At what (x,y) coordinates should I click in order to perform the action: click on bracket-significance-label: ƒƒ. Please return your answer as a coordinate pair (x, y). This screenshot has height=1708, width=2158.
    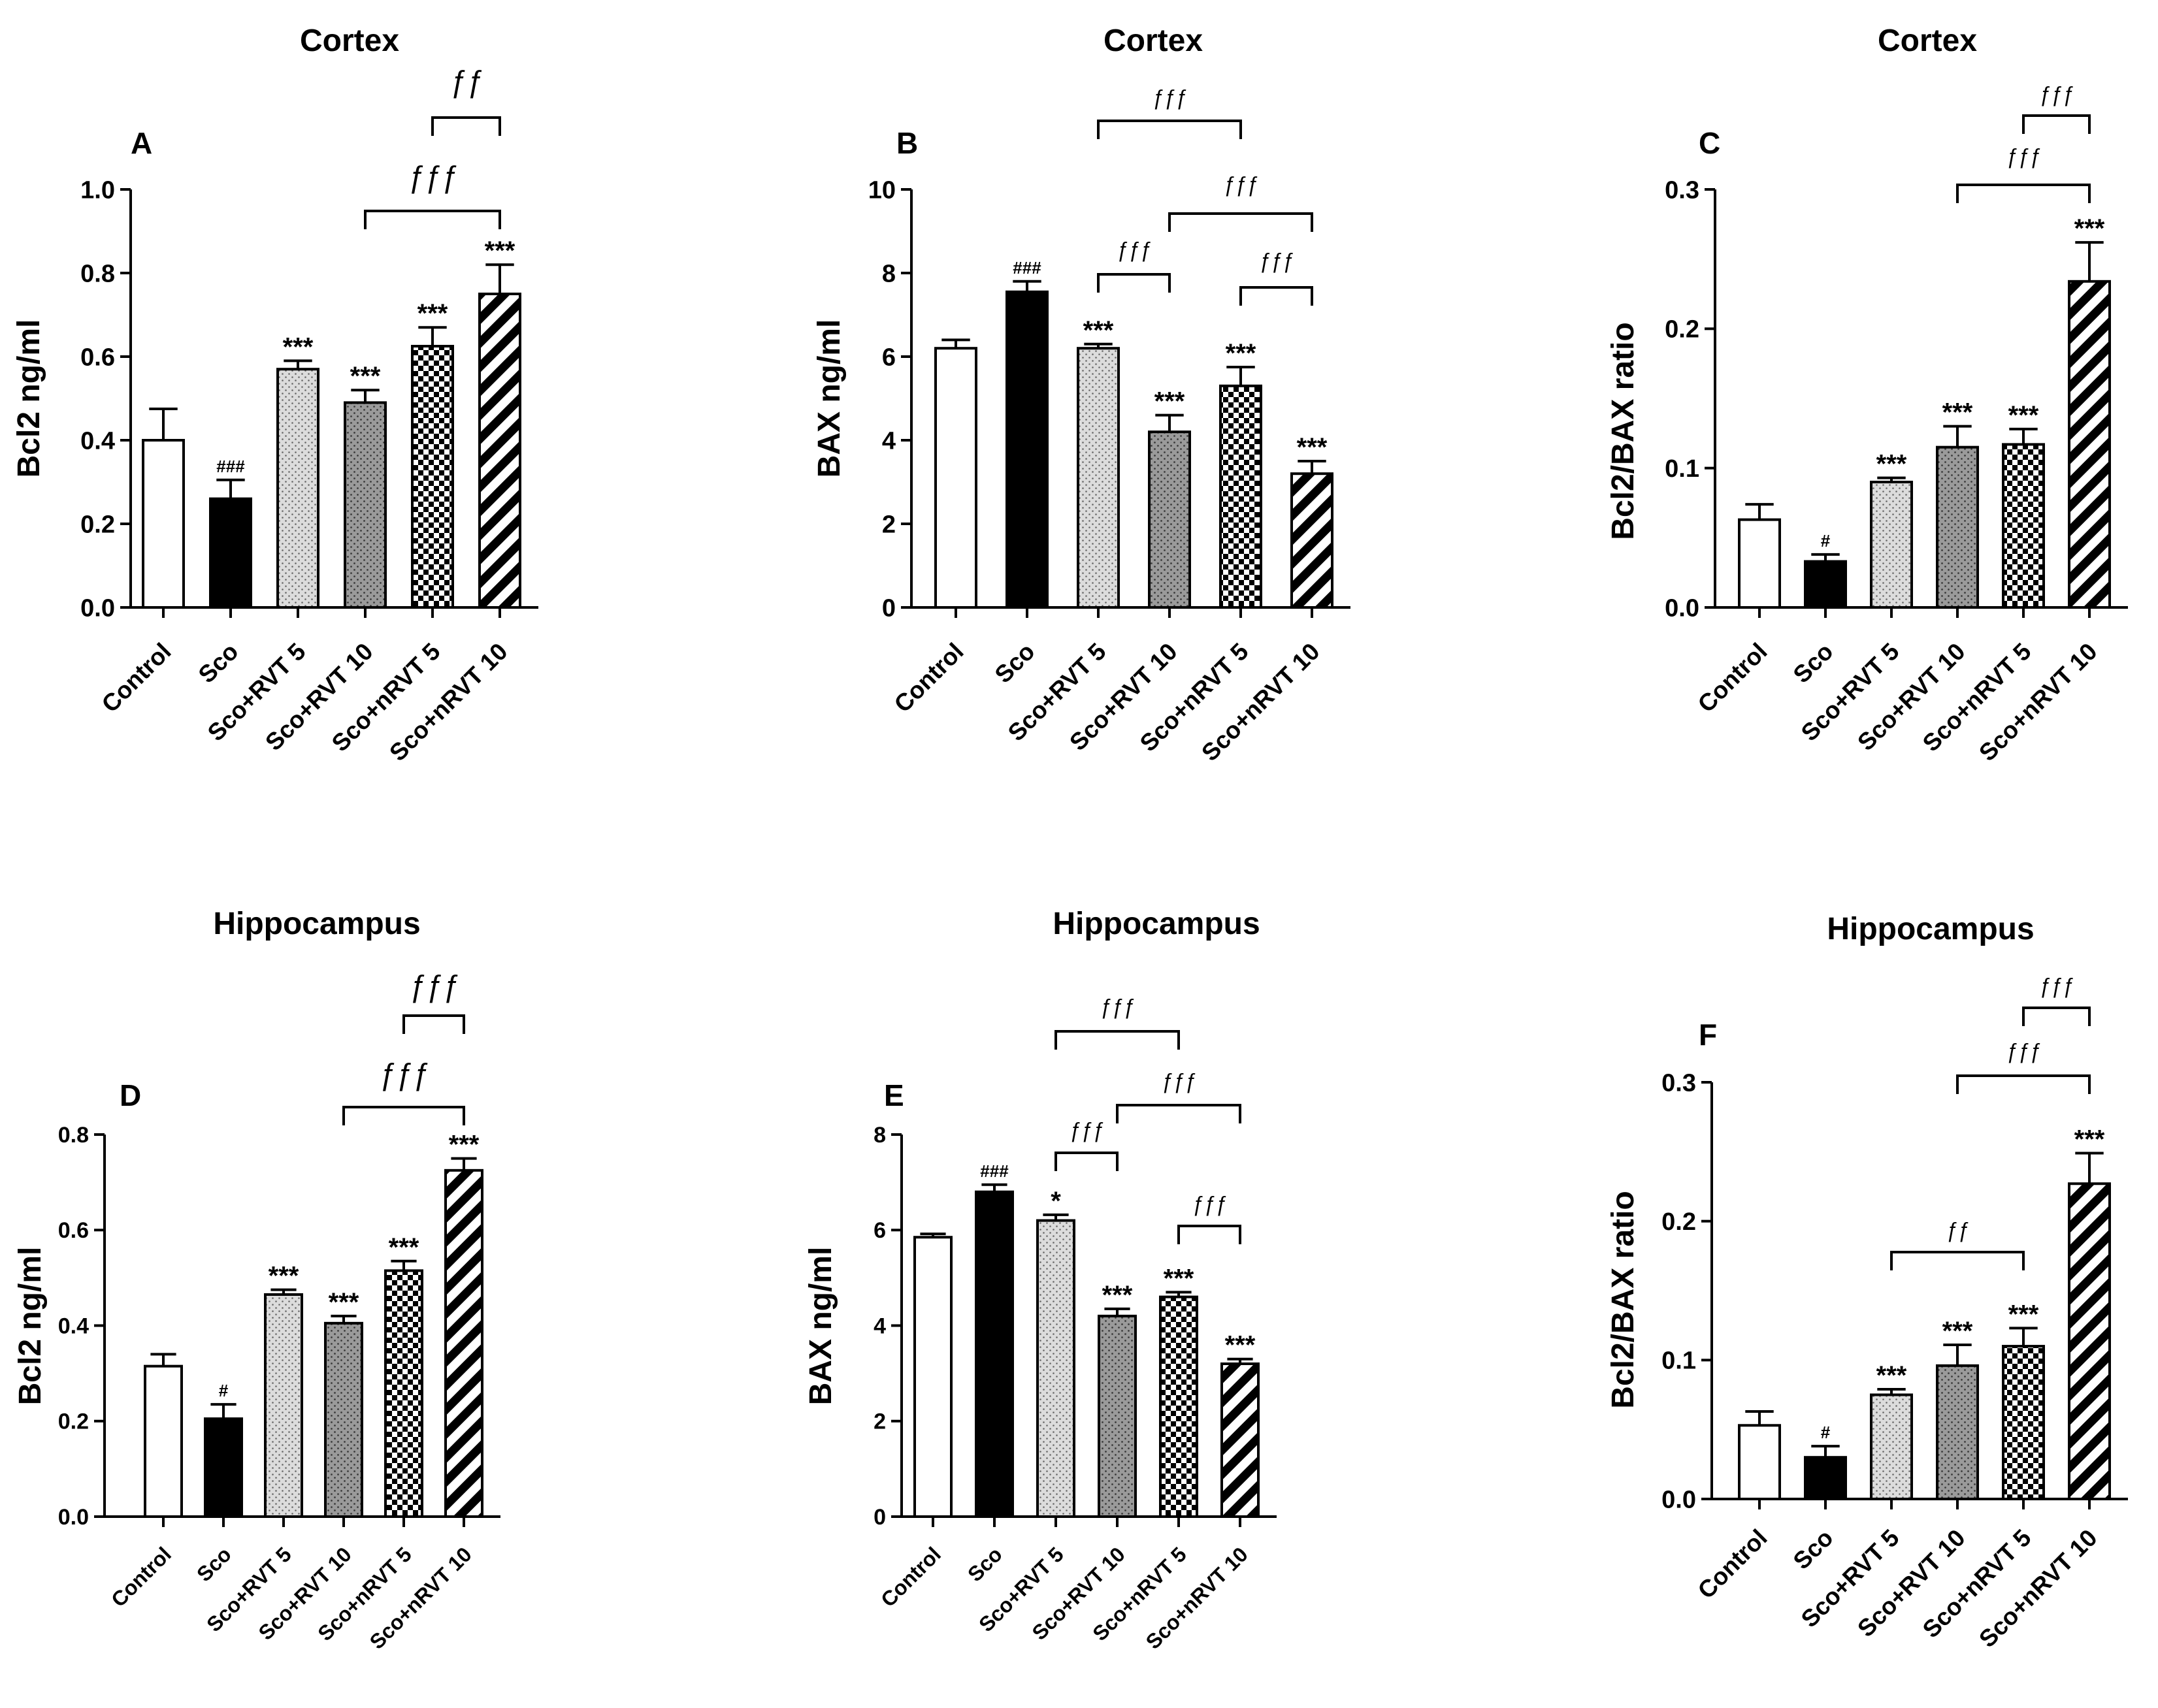
    Looking at the image, I should click on (1957, 1230).